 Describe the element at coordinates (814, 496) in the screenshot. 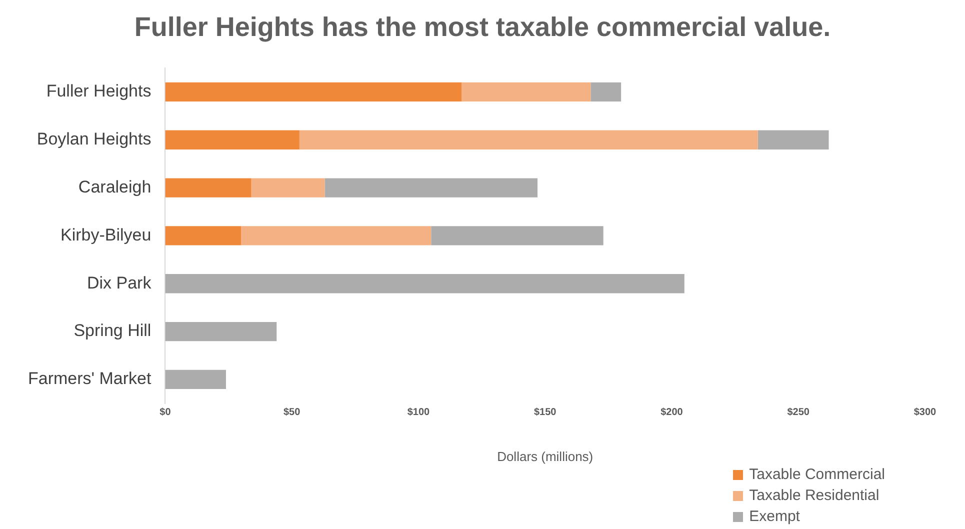

I see `legend-label: Taxable Residential` at that location.